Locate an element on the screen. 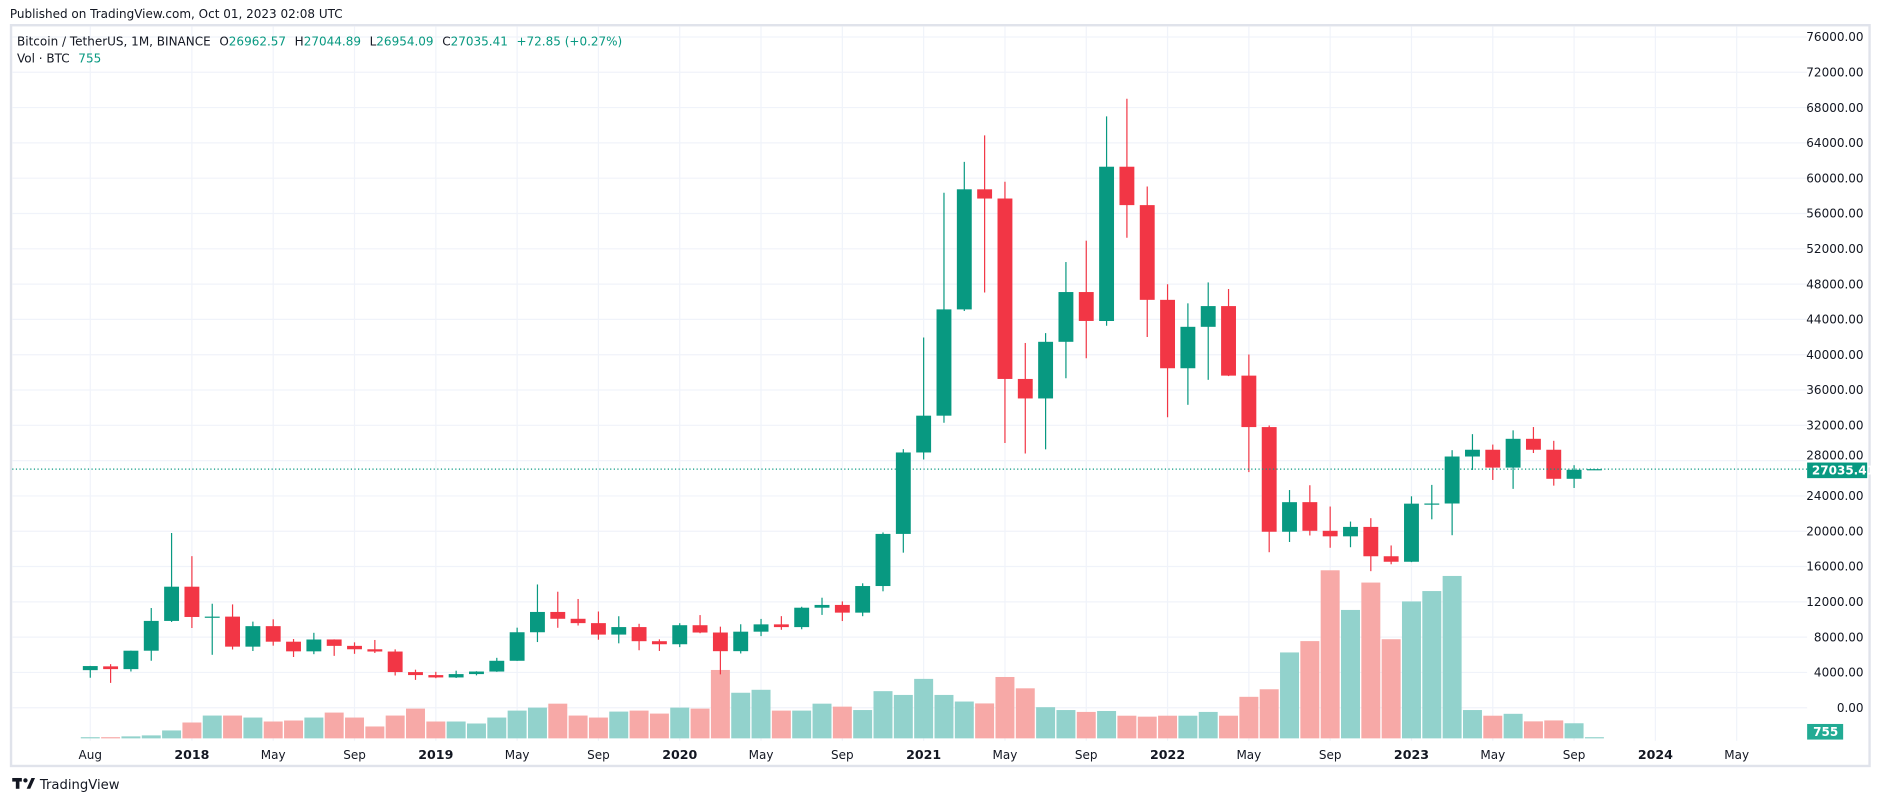 Image resolution: width=1883 pixels, height=802 pixels. price-tick-label: 12000.00 is located at coordinates (1834, 602).